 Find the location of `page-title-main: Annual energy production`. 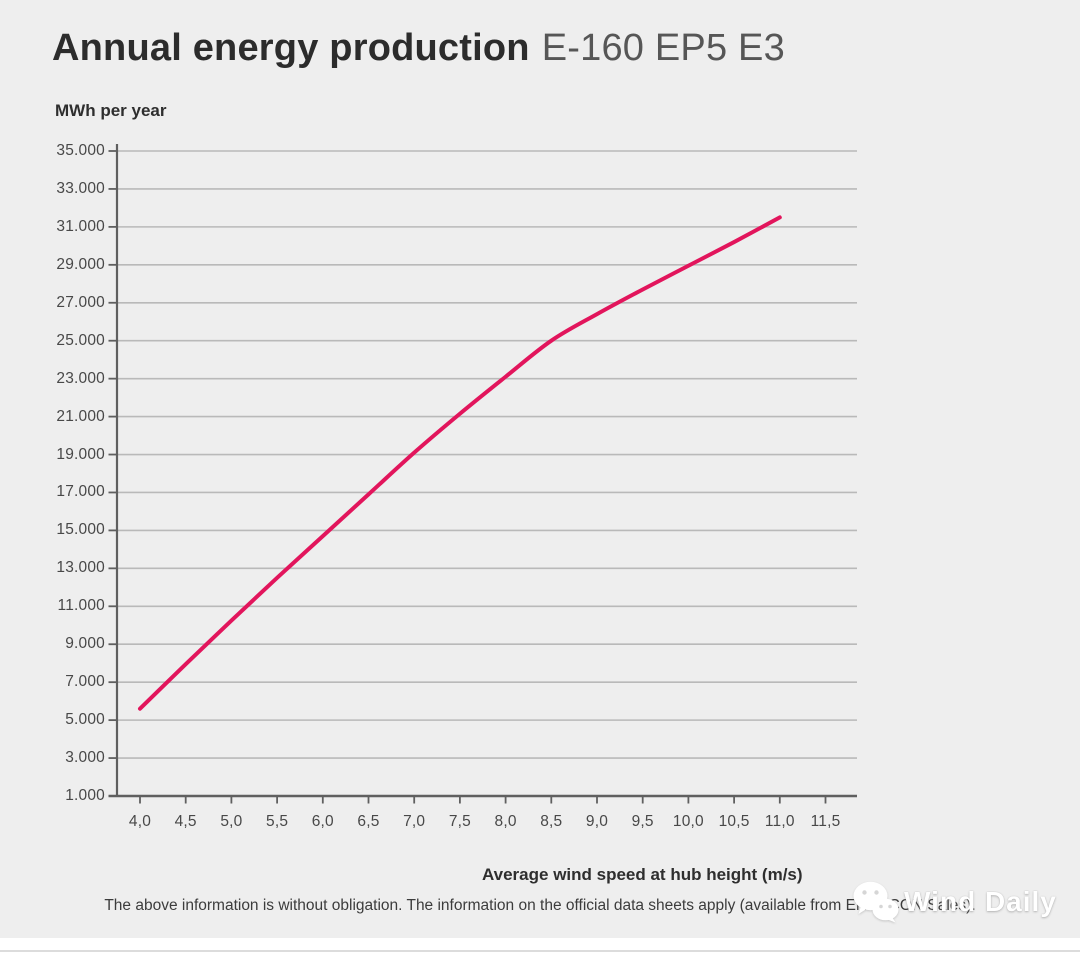

page-title-main: Annual energy production is located at coordinates (291, 48).